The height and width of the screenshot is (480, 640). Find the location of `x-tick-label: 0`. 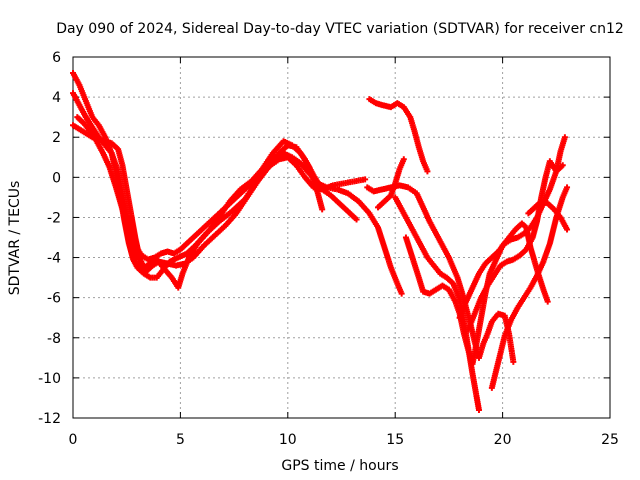

x-tick-label: 0 is located at coordinates (73, 440).